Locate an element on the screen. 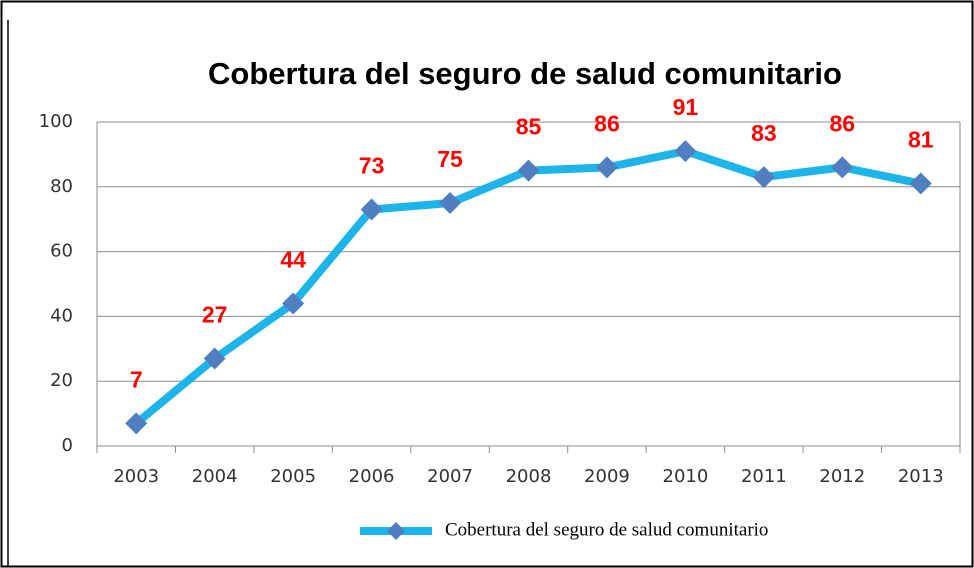 This screenshot has height=568, width=974. x-tick-label: 2005 is located at coordinates (293, 476).